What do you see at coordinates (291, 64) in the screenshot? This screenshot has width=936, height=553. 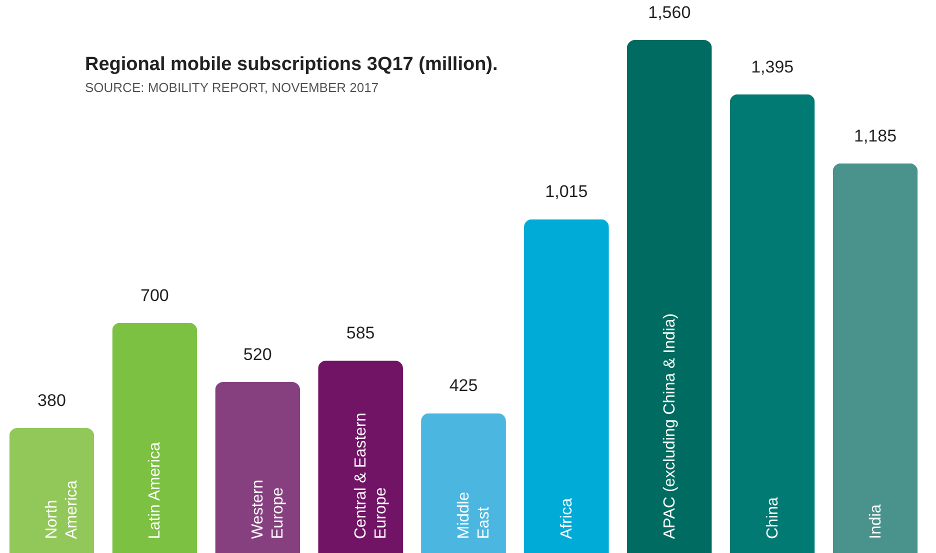 I see `text: Regional mobile subscriptions 3Q17 (million).` at bounding box center [291, 64].